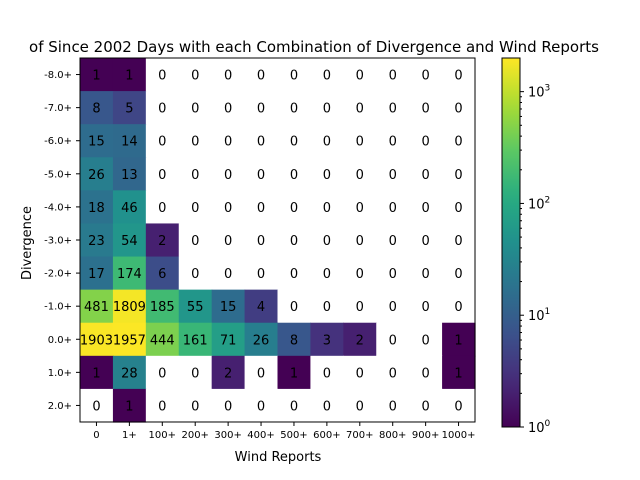 This screenshot has height=480, width=640. Describe the element at coordinates (162, 340) in the screenshot. I see `cell-value-label: 444` at that location.